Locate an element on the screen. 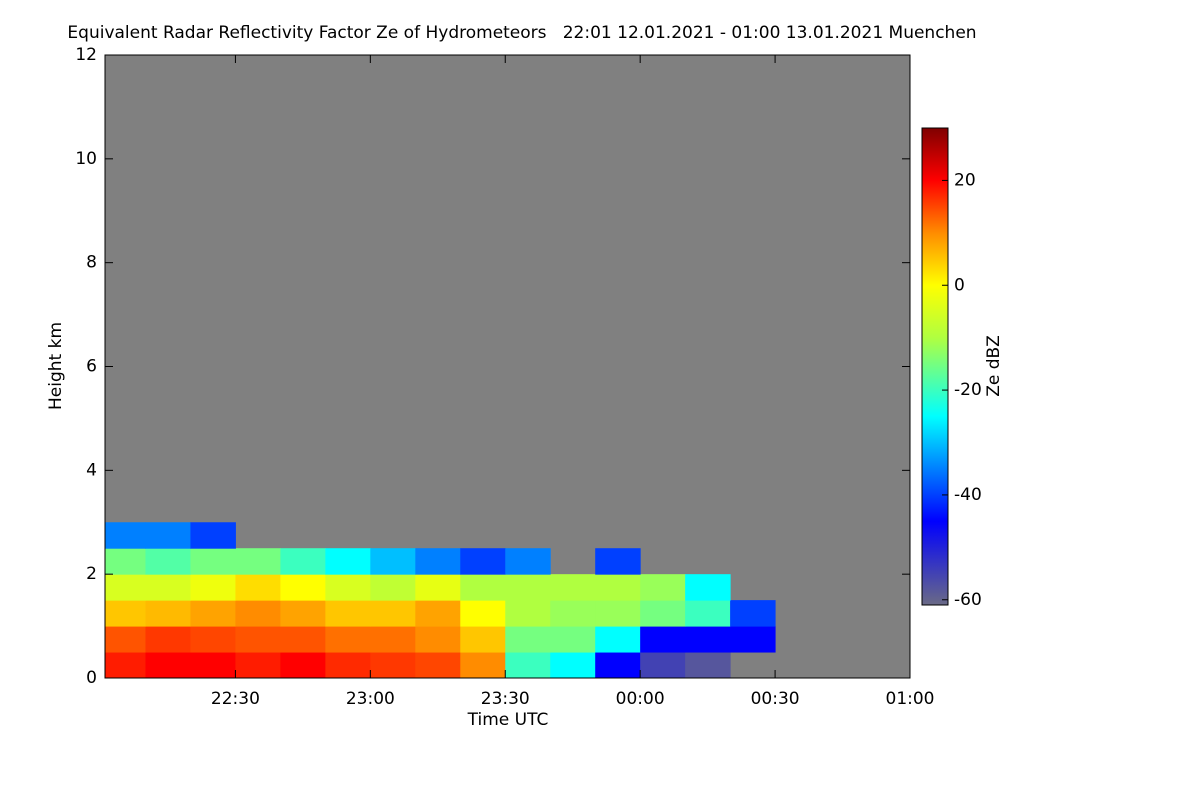 This screenshot has height=800, width=1200. y-tick-label: 6 is located at coordinates (91, 367).